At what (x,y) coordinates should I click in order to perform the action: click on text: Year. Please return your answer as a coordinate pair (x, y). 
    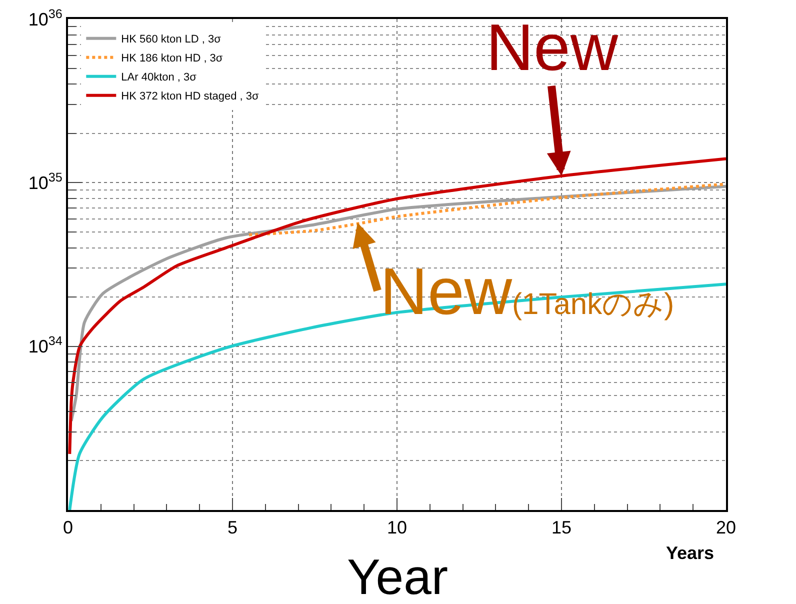
    Looking at the image, I should click on (397, 576).